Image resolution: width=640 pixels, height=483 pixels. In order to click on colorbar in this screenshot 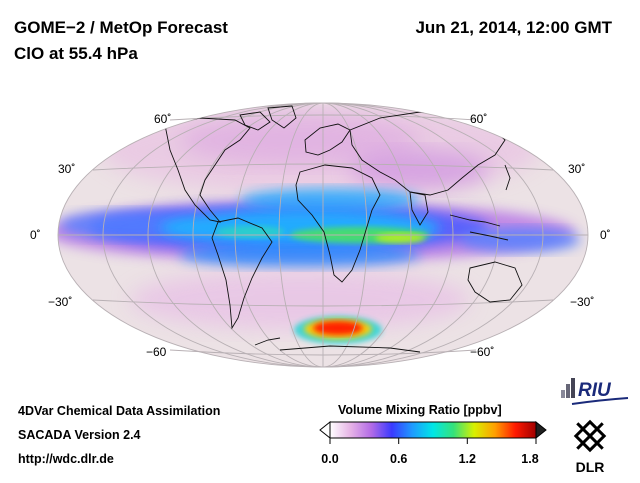, I will do `click(433, 434)`.